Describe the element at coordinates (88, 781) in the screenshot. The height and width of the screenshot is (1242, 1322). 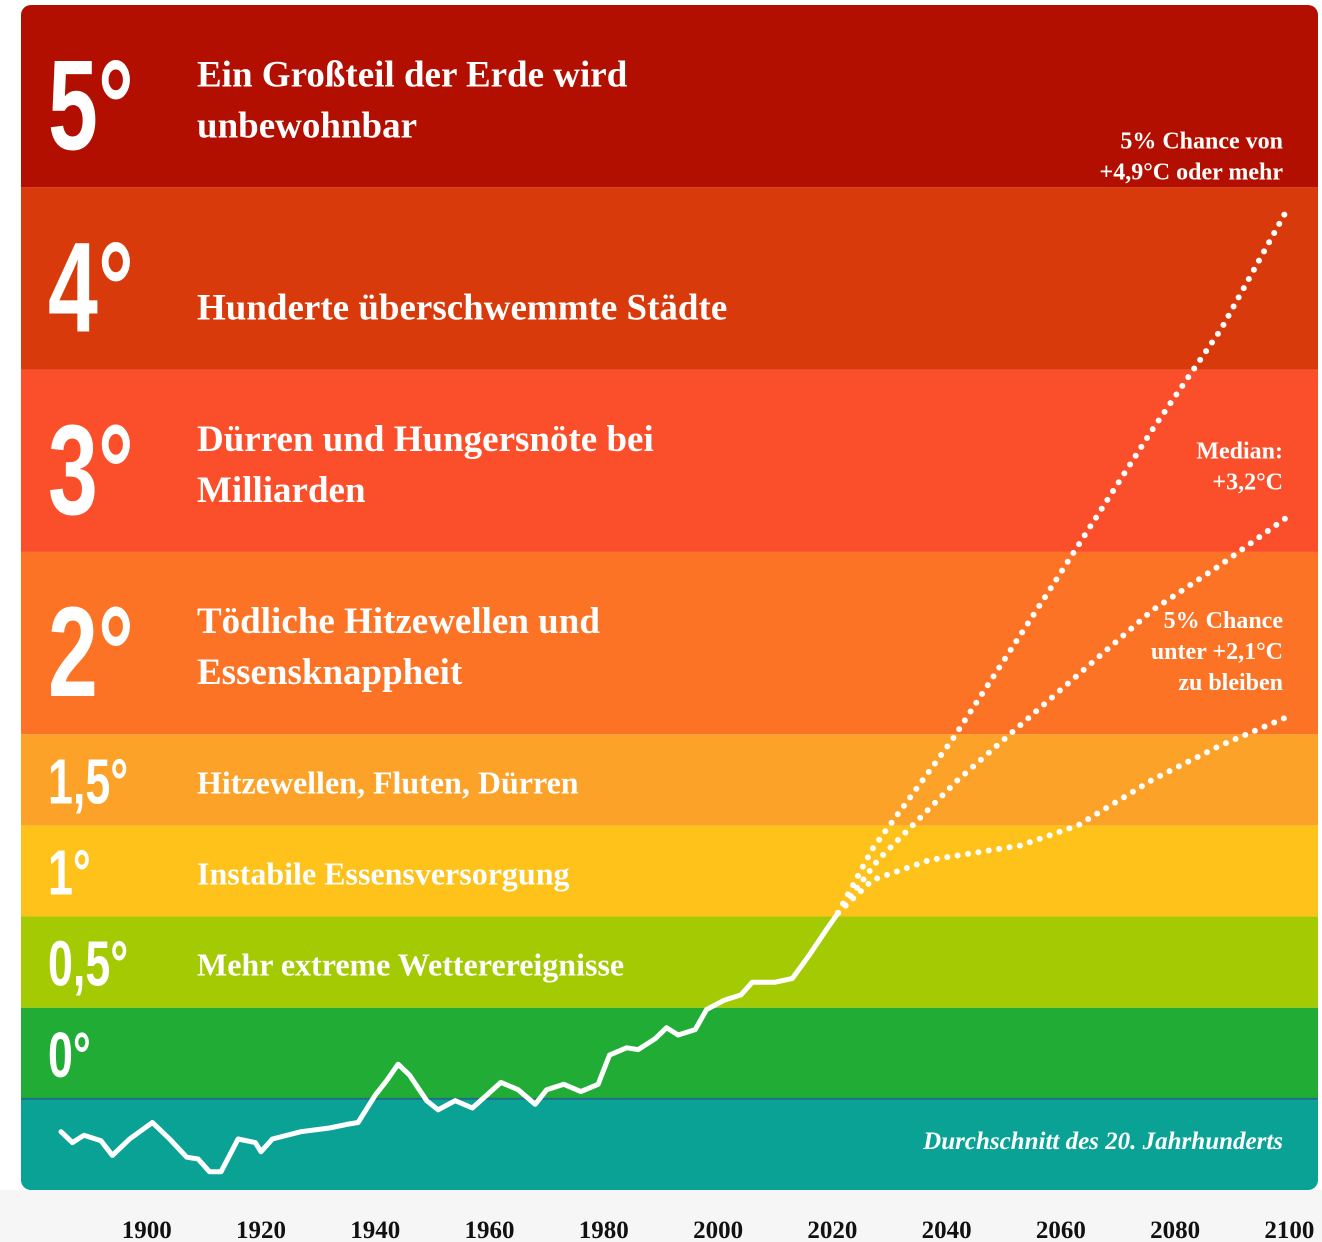
I see `y-tick-label: 1,5°` at that location.